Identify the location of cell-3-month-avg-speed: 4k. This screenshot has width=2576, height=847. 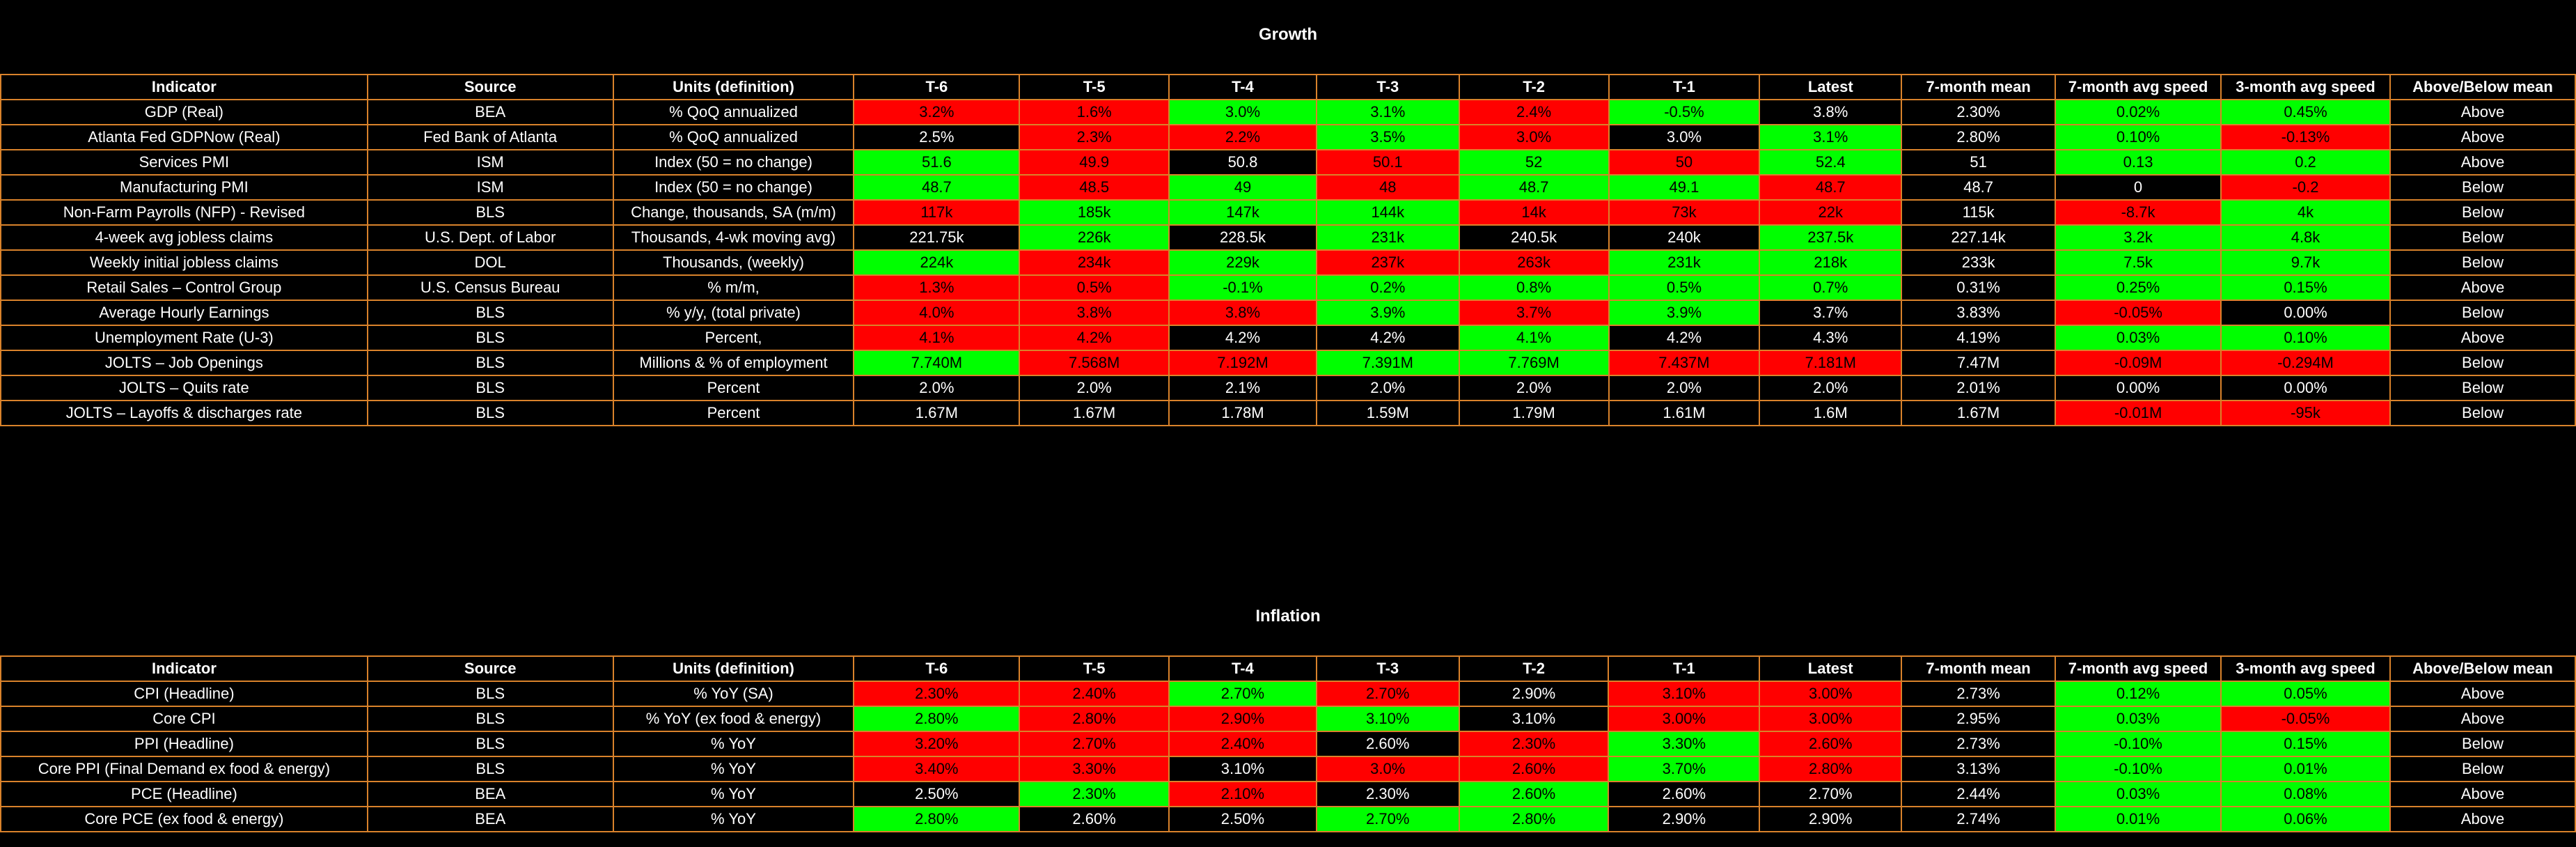
(2305, 212).